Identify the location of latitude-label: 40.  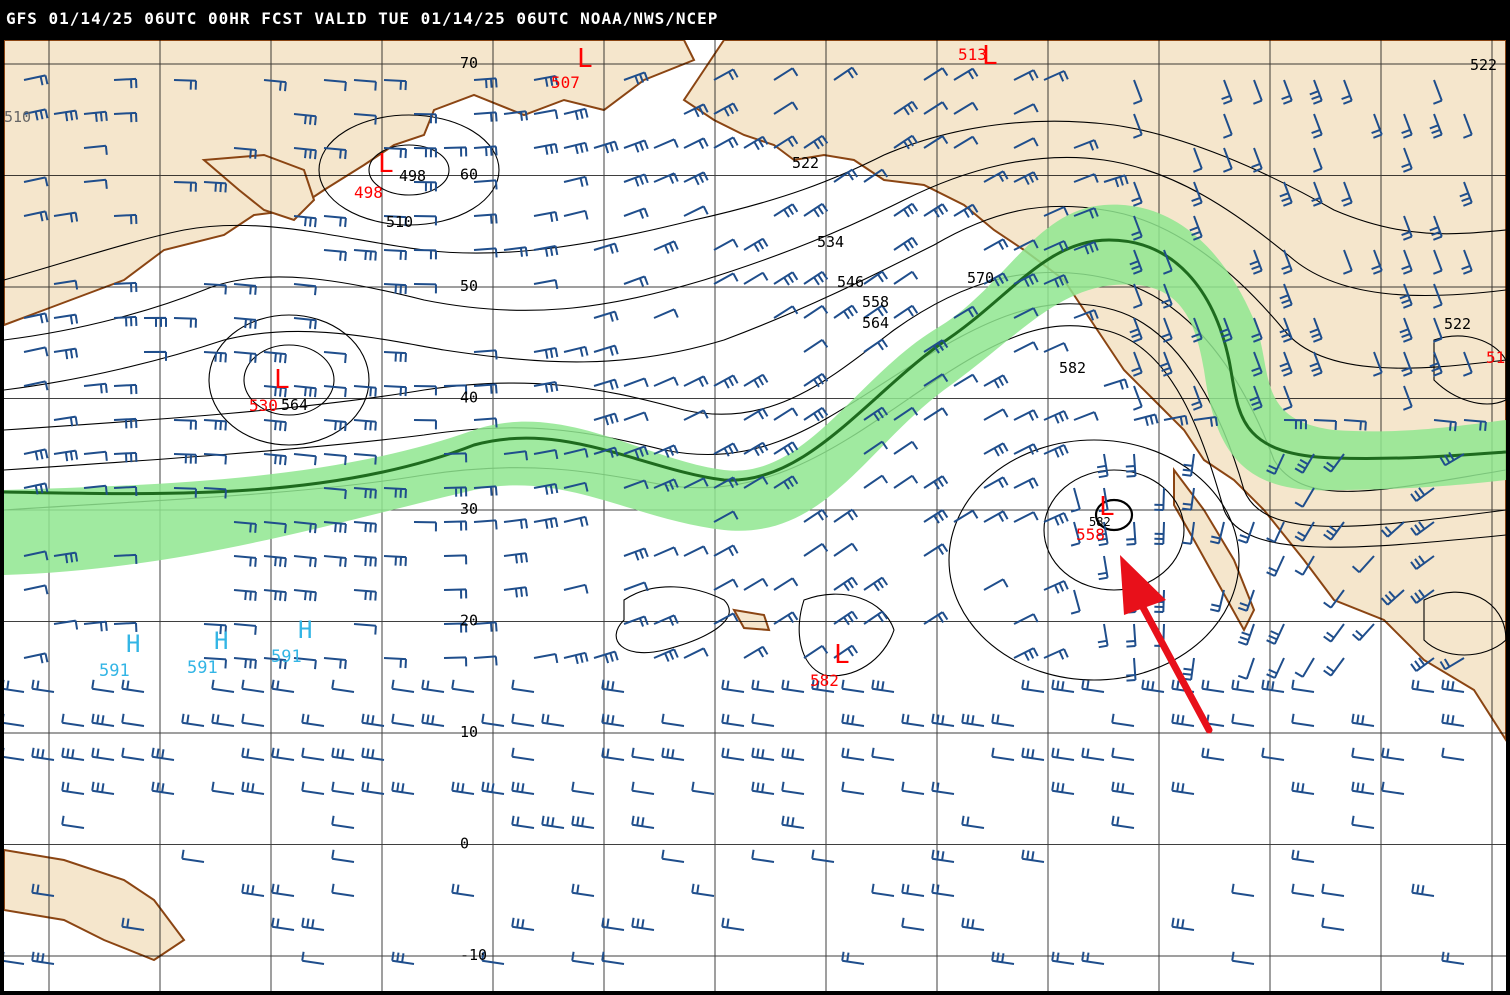
(469, 398).